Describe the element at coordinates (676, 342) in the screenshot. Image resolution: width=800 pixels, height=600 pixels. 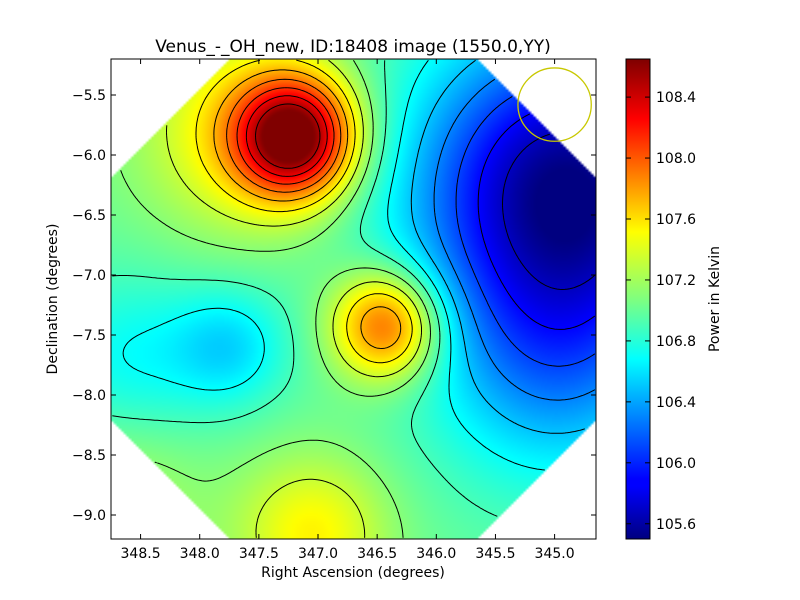
I see `colorbar-tick-label: 106.8` at that location.